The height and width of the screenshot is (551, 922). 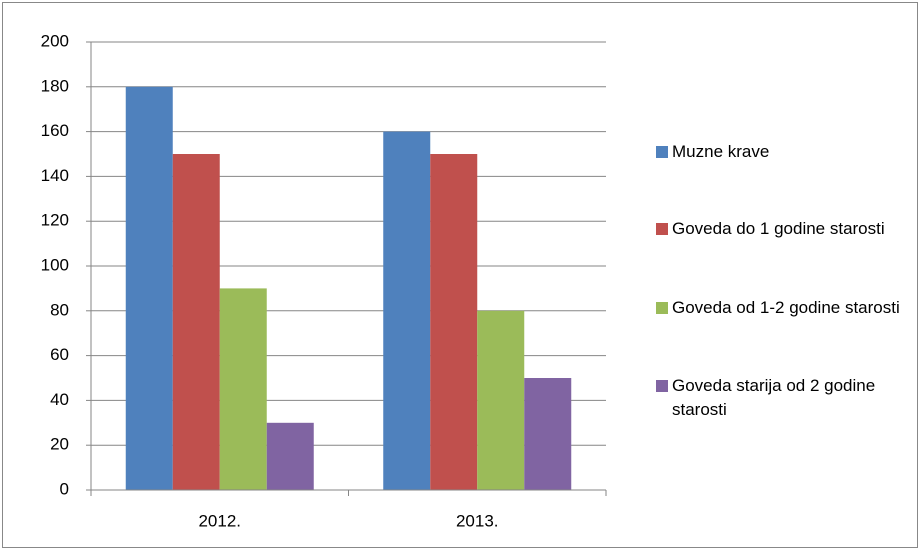 What do you see at coordinates (477, 520) in the screenshot?
I see `x-tick-label: 2013.` at bounding box center [477, 520].